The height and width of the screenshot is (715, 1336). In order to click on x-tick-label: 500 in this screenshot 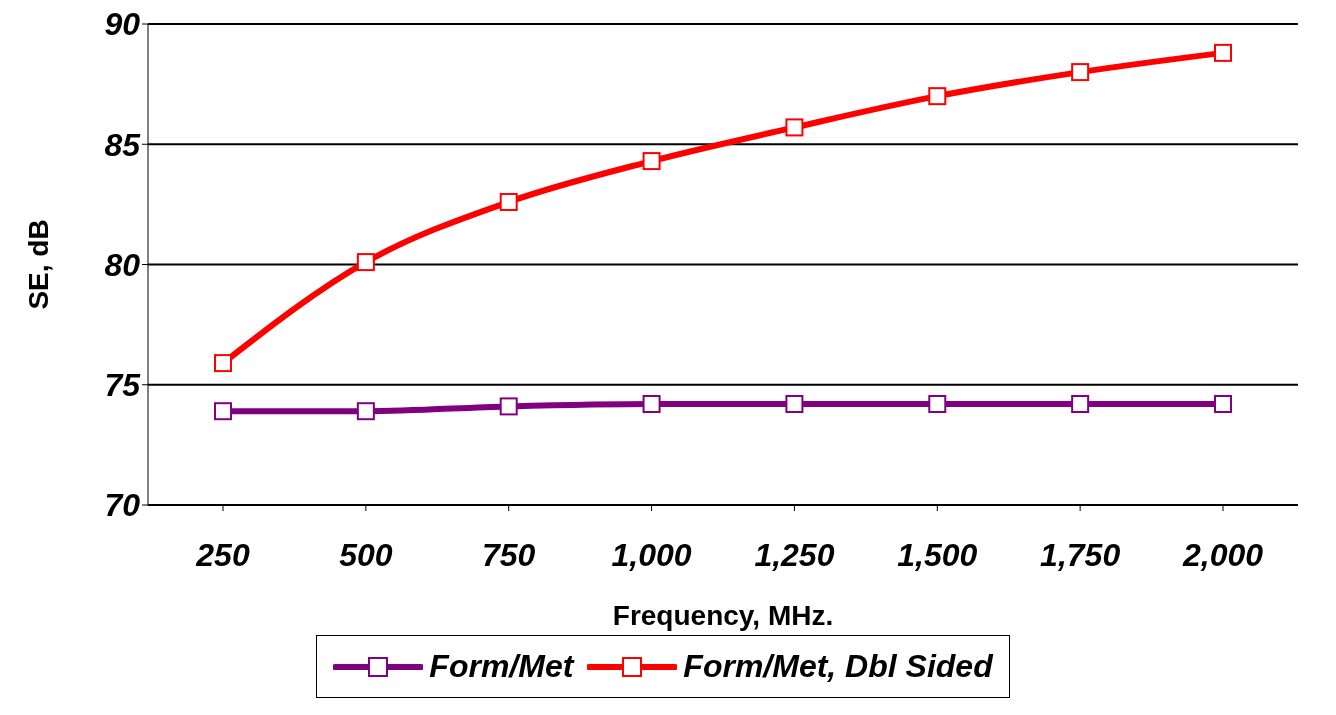, I will do `click(366, 554)`.